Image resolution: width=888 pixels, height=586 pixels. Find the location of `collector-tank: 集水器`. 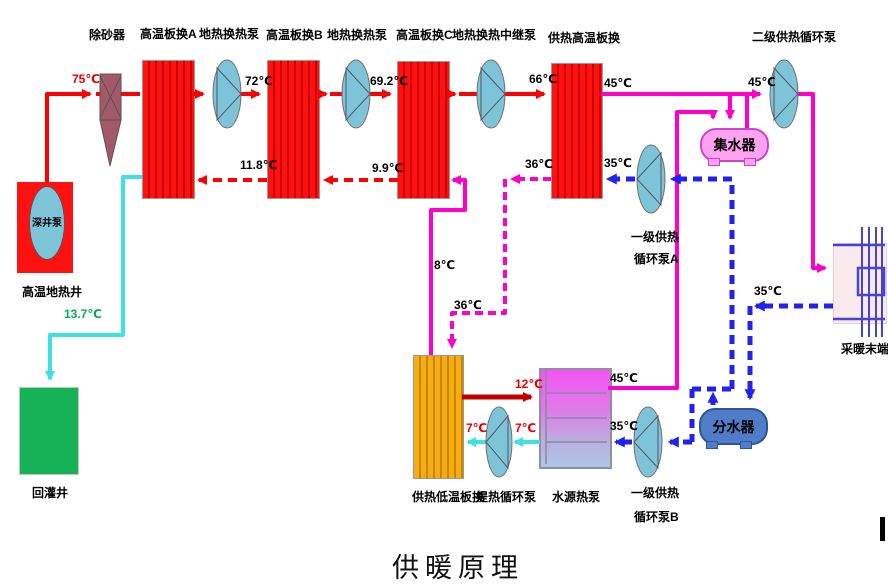

collector-tank: 集水器 is located at coordinates (734, 145).